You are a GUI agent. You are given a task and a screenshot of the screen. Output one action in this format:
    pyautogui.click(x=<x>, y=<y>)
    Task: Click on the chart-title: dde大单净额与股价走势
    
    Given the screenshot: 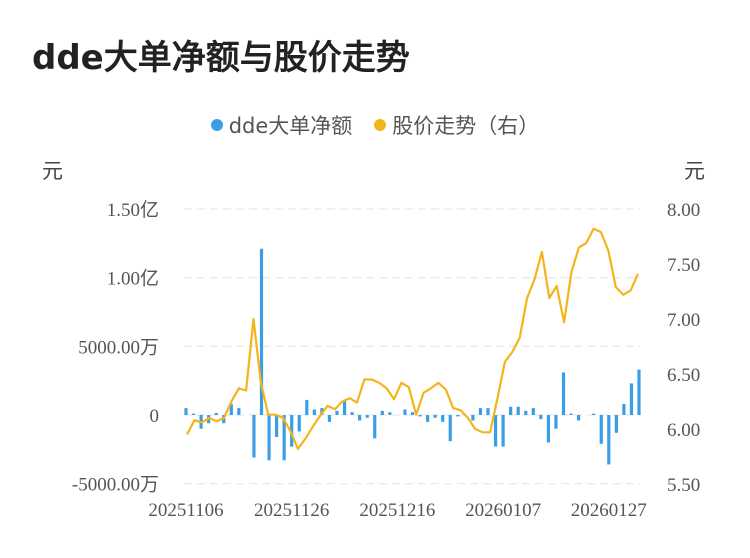 What is the action you would take?
    pyautogui.click(x=221, y=58)
    